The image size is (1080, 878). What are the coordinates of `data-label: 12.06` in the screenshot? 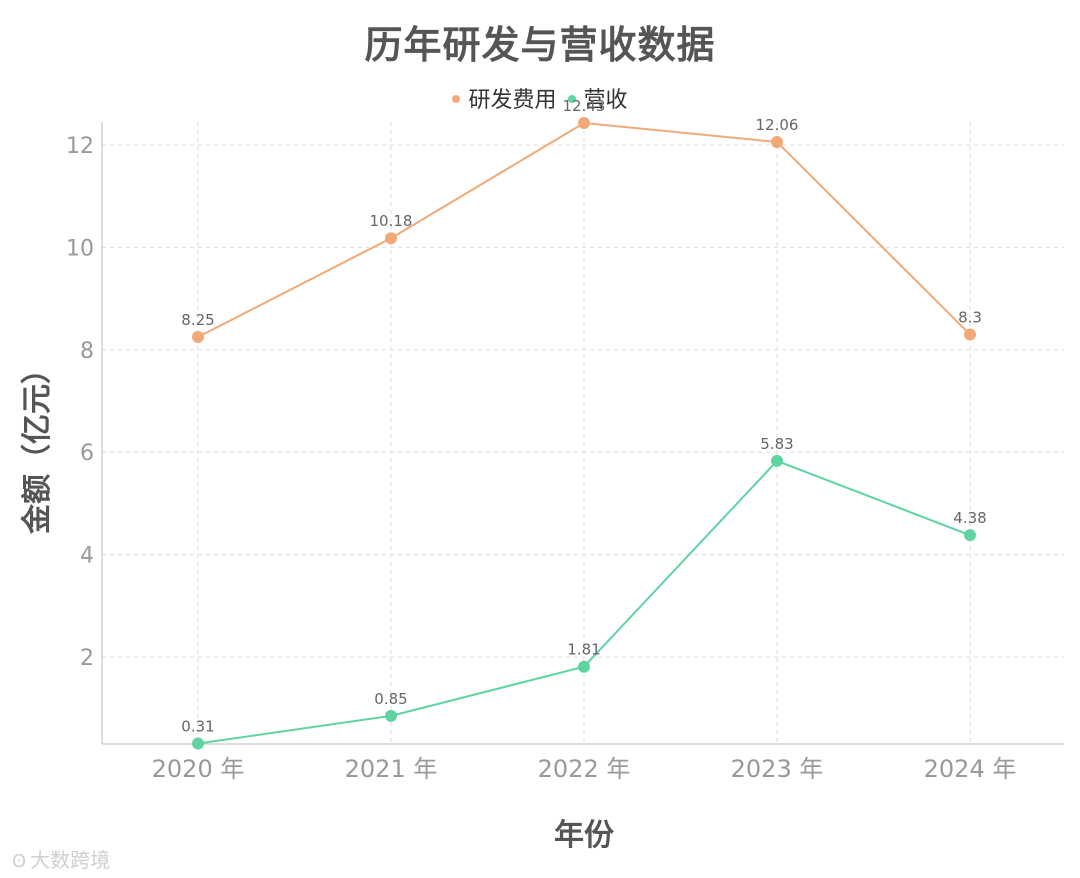 It's located at (777, 125).